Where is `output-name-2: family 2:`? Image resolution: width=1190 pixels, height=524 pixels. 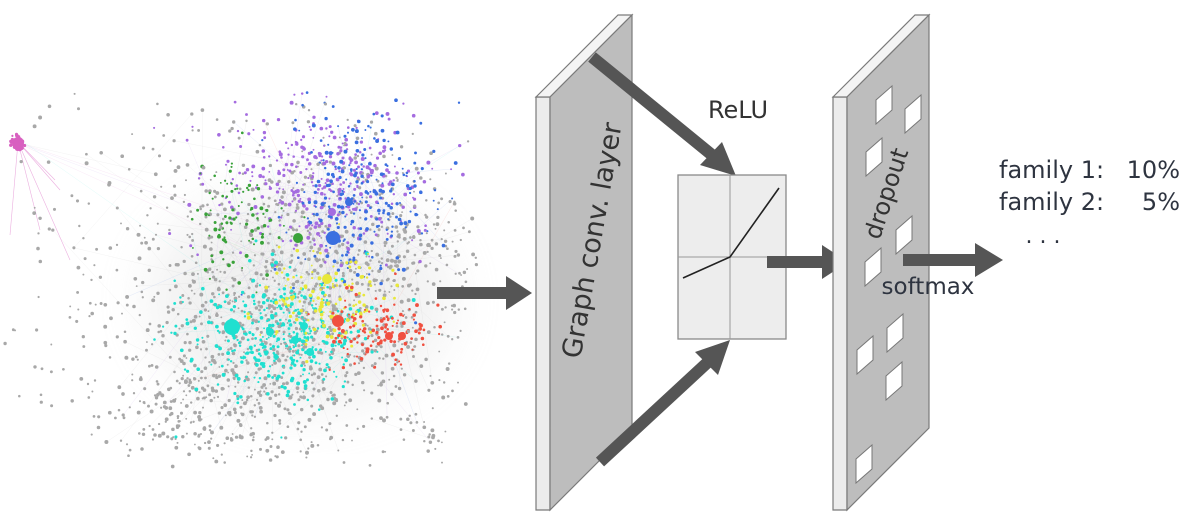
output-name-2: family 2: is located at coordinates (1051, 202).